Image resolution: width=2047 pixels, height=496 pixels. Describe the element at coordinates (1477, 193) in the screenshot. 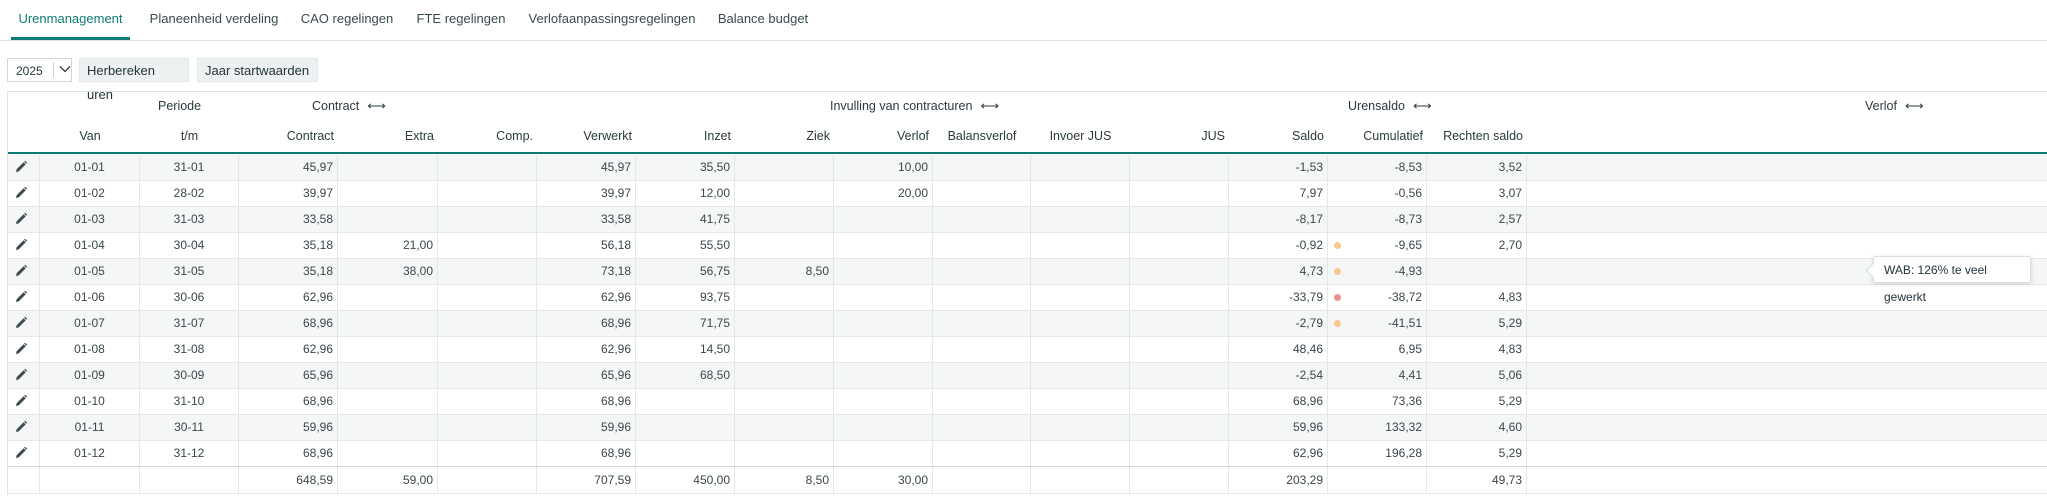

I see `cell-rechten: 3,07` at that location.